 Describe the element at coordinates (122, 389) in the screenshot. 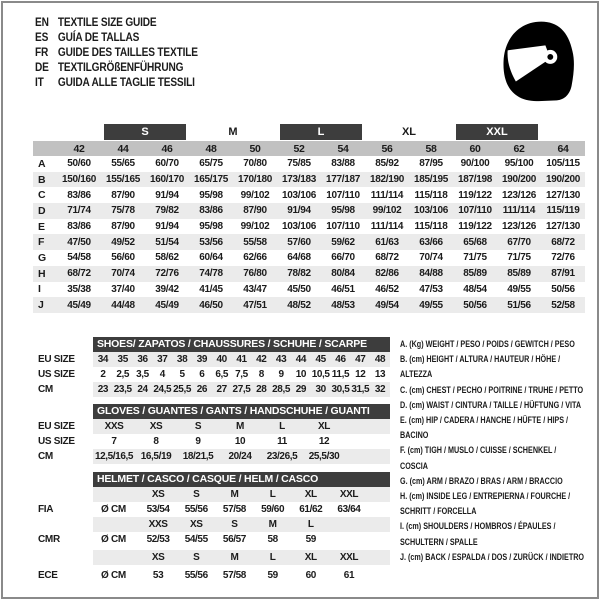

I see `size-cell: 23,5` at that location.